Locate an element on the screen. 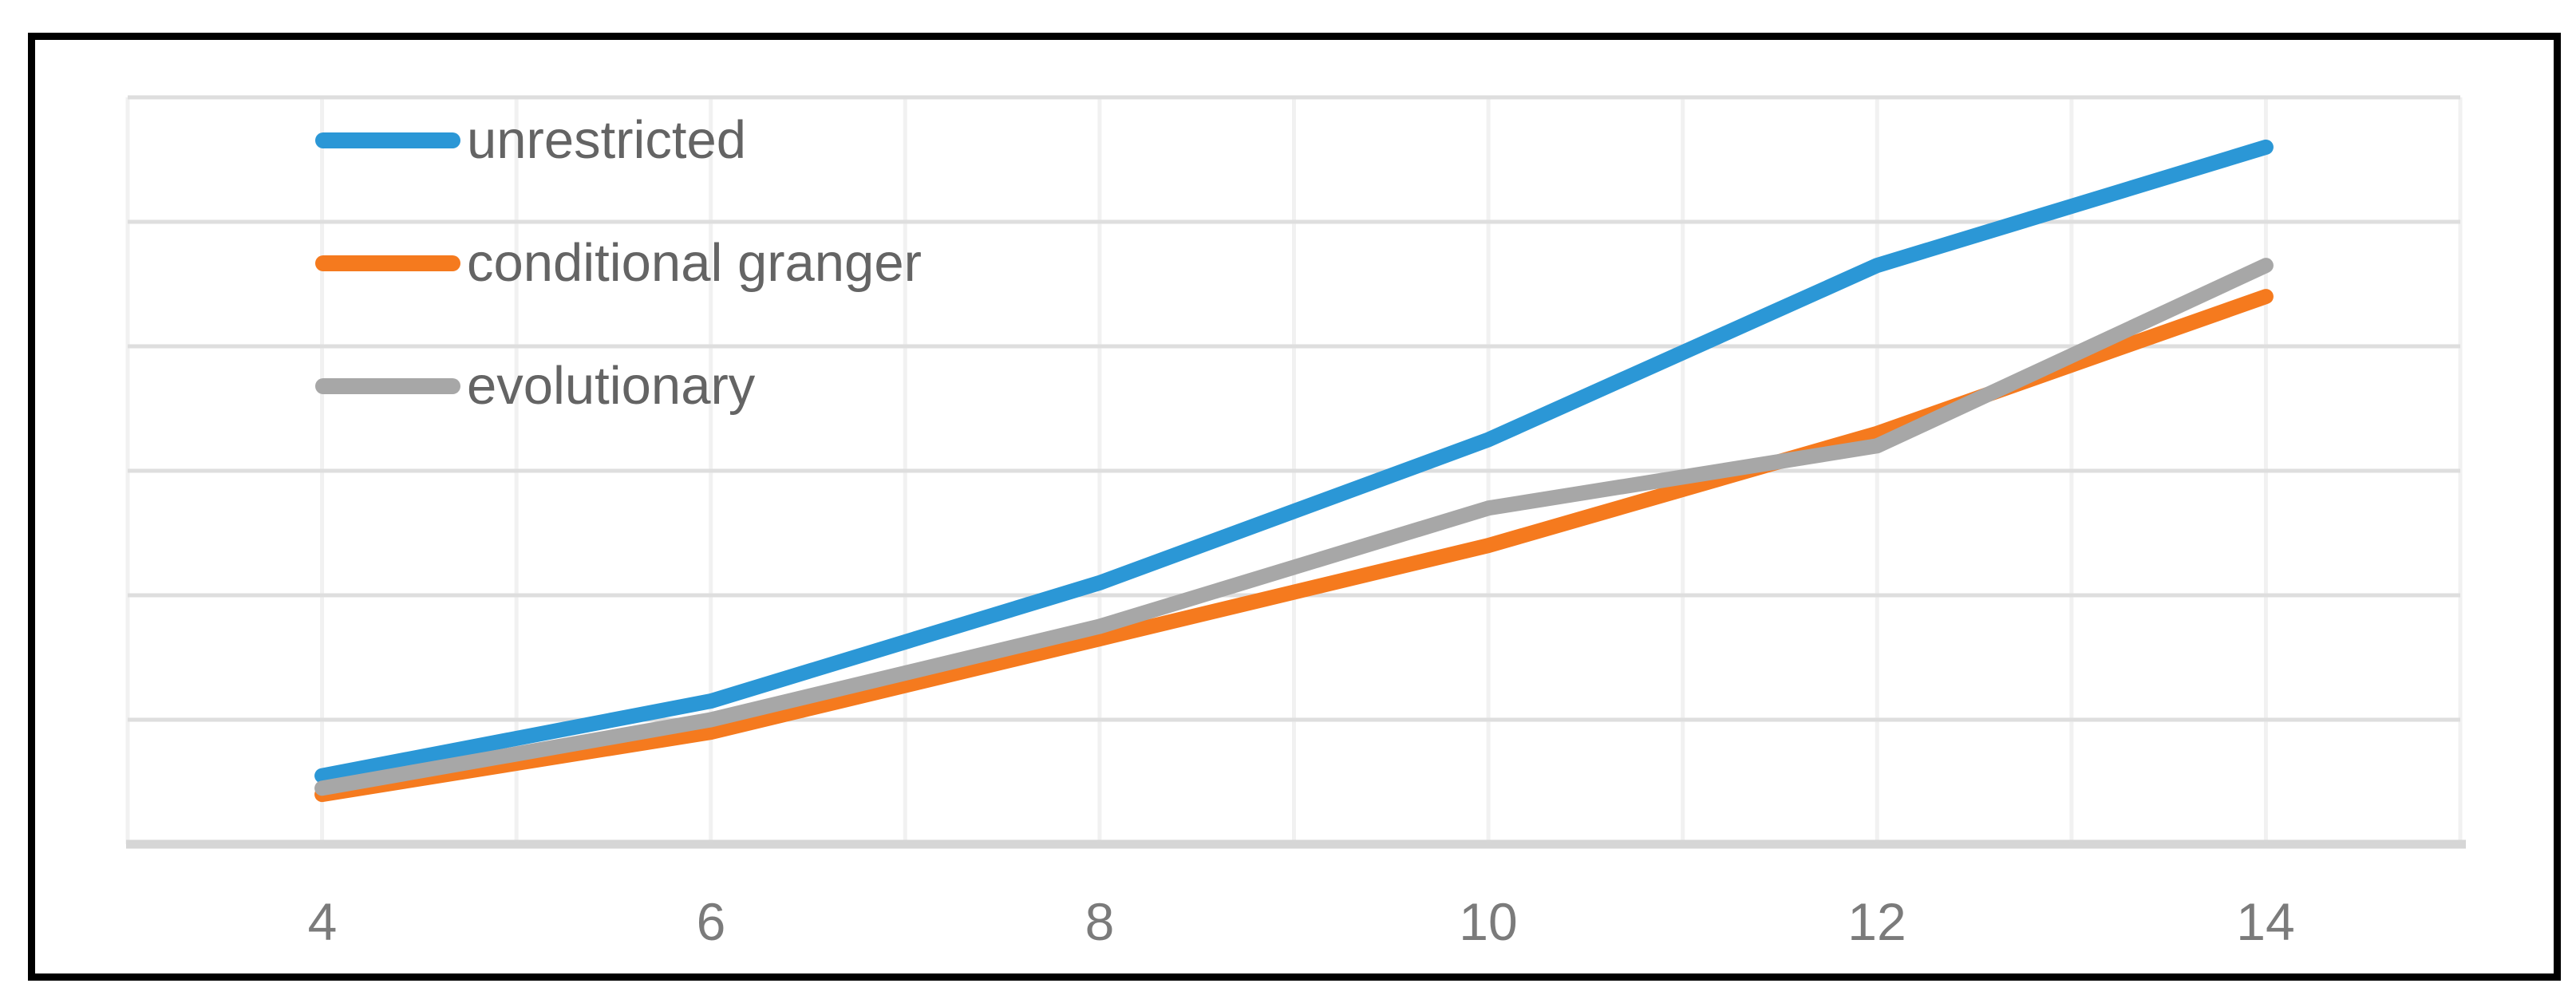 Image resolution: width=2576 pixels, height=1007 pixels. x-tick-label: 4 is located at coordinates (322, 921).